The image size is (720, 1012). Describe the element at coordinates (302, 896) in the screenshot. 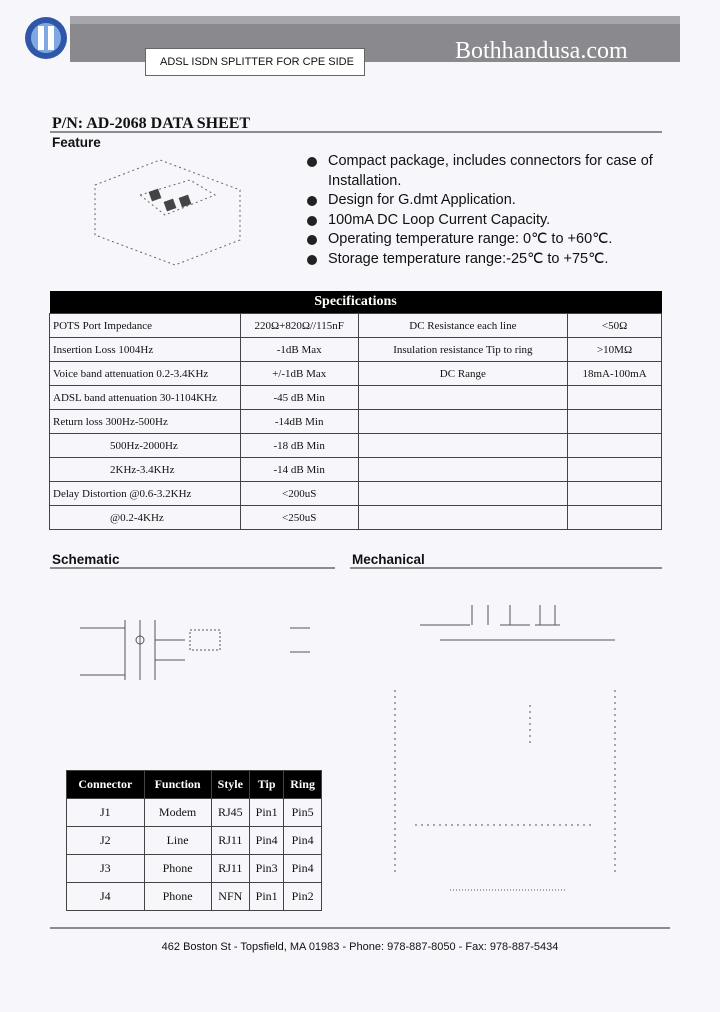

I see `connector-cell: Pin2` at that location.